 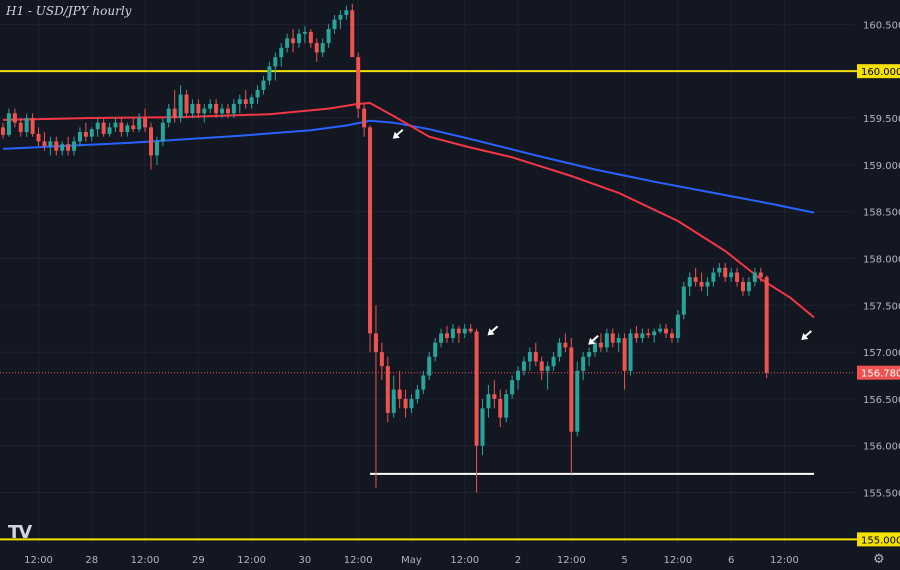 What do you see at coordinates (881, 400) in the screenshot?
I see `y-tick-label: 156.500` at bounding box center [881, 400].